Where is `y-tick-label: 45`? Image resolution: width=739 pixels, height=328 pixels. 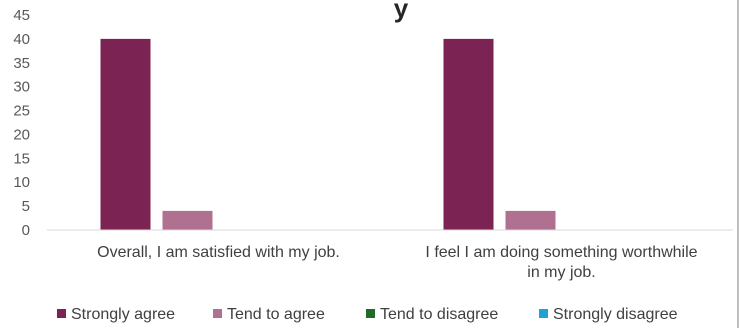 y-tick-label: 45 is located at coordinates (21, 15).